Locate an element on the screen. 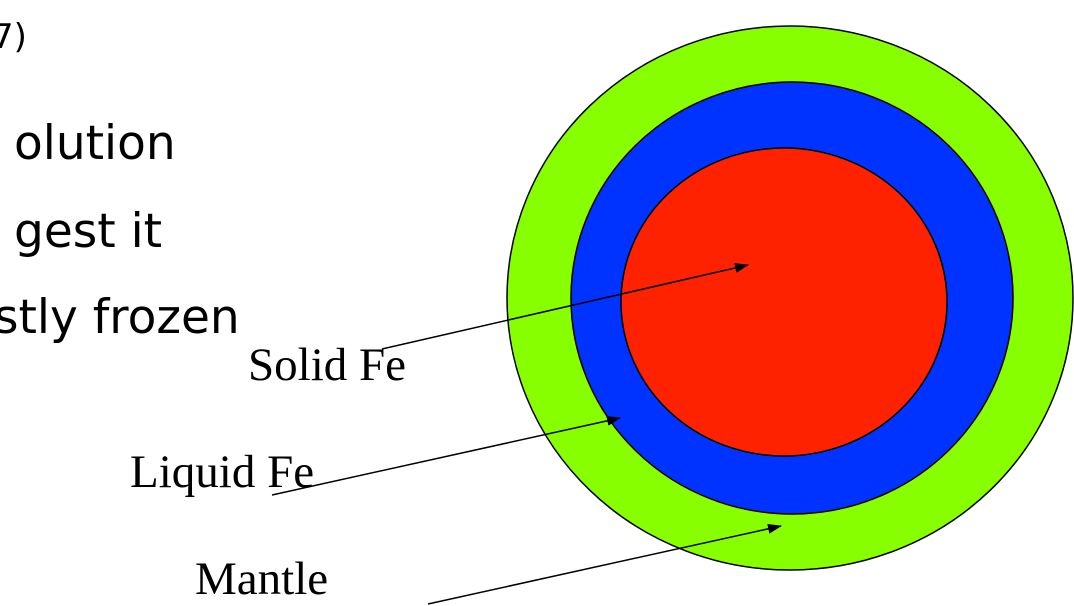 This screenshot has height=606, width=1074. bullet-text-line: stly frozen is located at coordinates (120, 317).